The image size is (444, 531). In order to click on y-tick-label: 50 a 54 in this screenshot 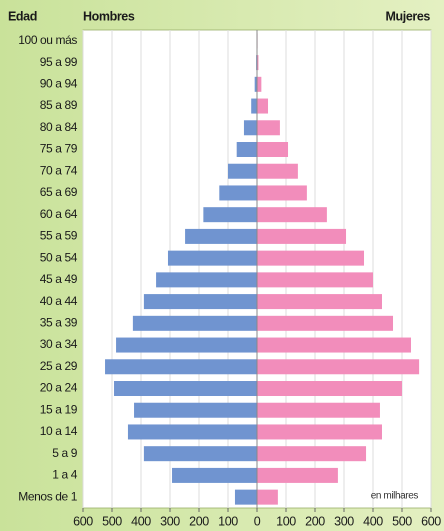, I will do `click(59, 257)`.